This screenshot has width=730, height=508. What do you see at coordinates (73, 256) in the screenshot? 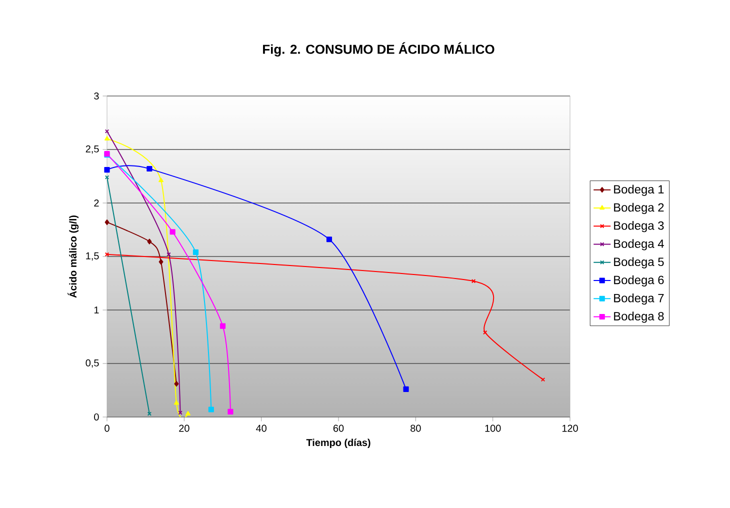
I see `y-axis-title: Ácido málico (g/l)` at bounding box center [73, 256].